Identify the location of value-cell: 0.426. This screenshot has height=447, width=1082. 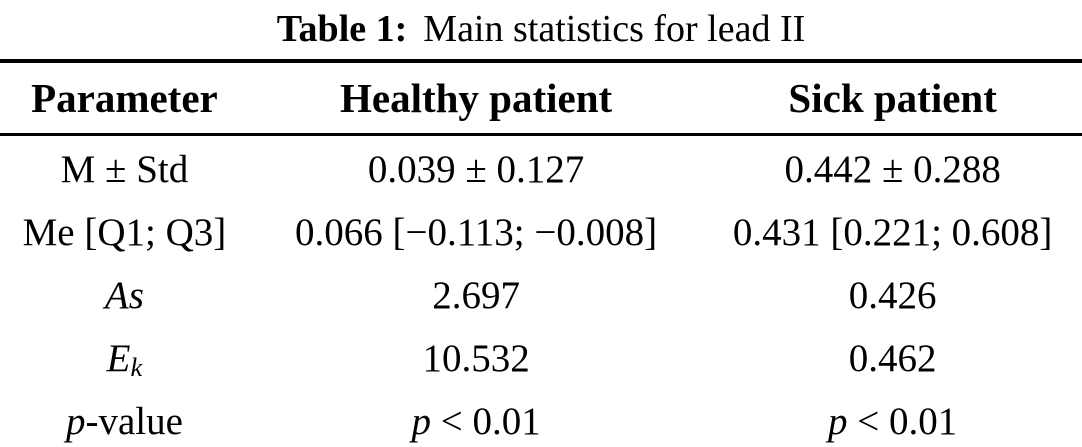
(892, 293).